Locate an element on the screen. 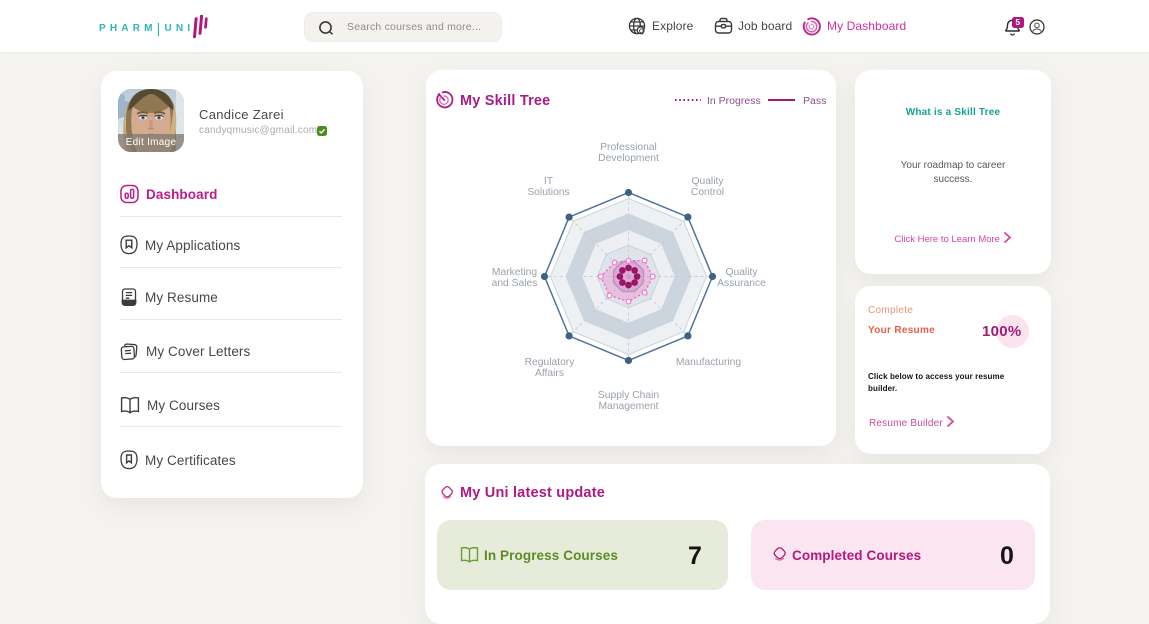  svg-text: Solutions is located at coordinates (548, 192).